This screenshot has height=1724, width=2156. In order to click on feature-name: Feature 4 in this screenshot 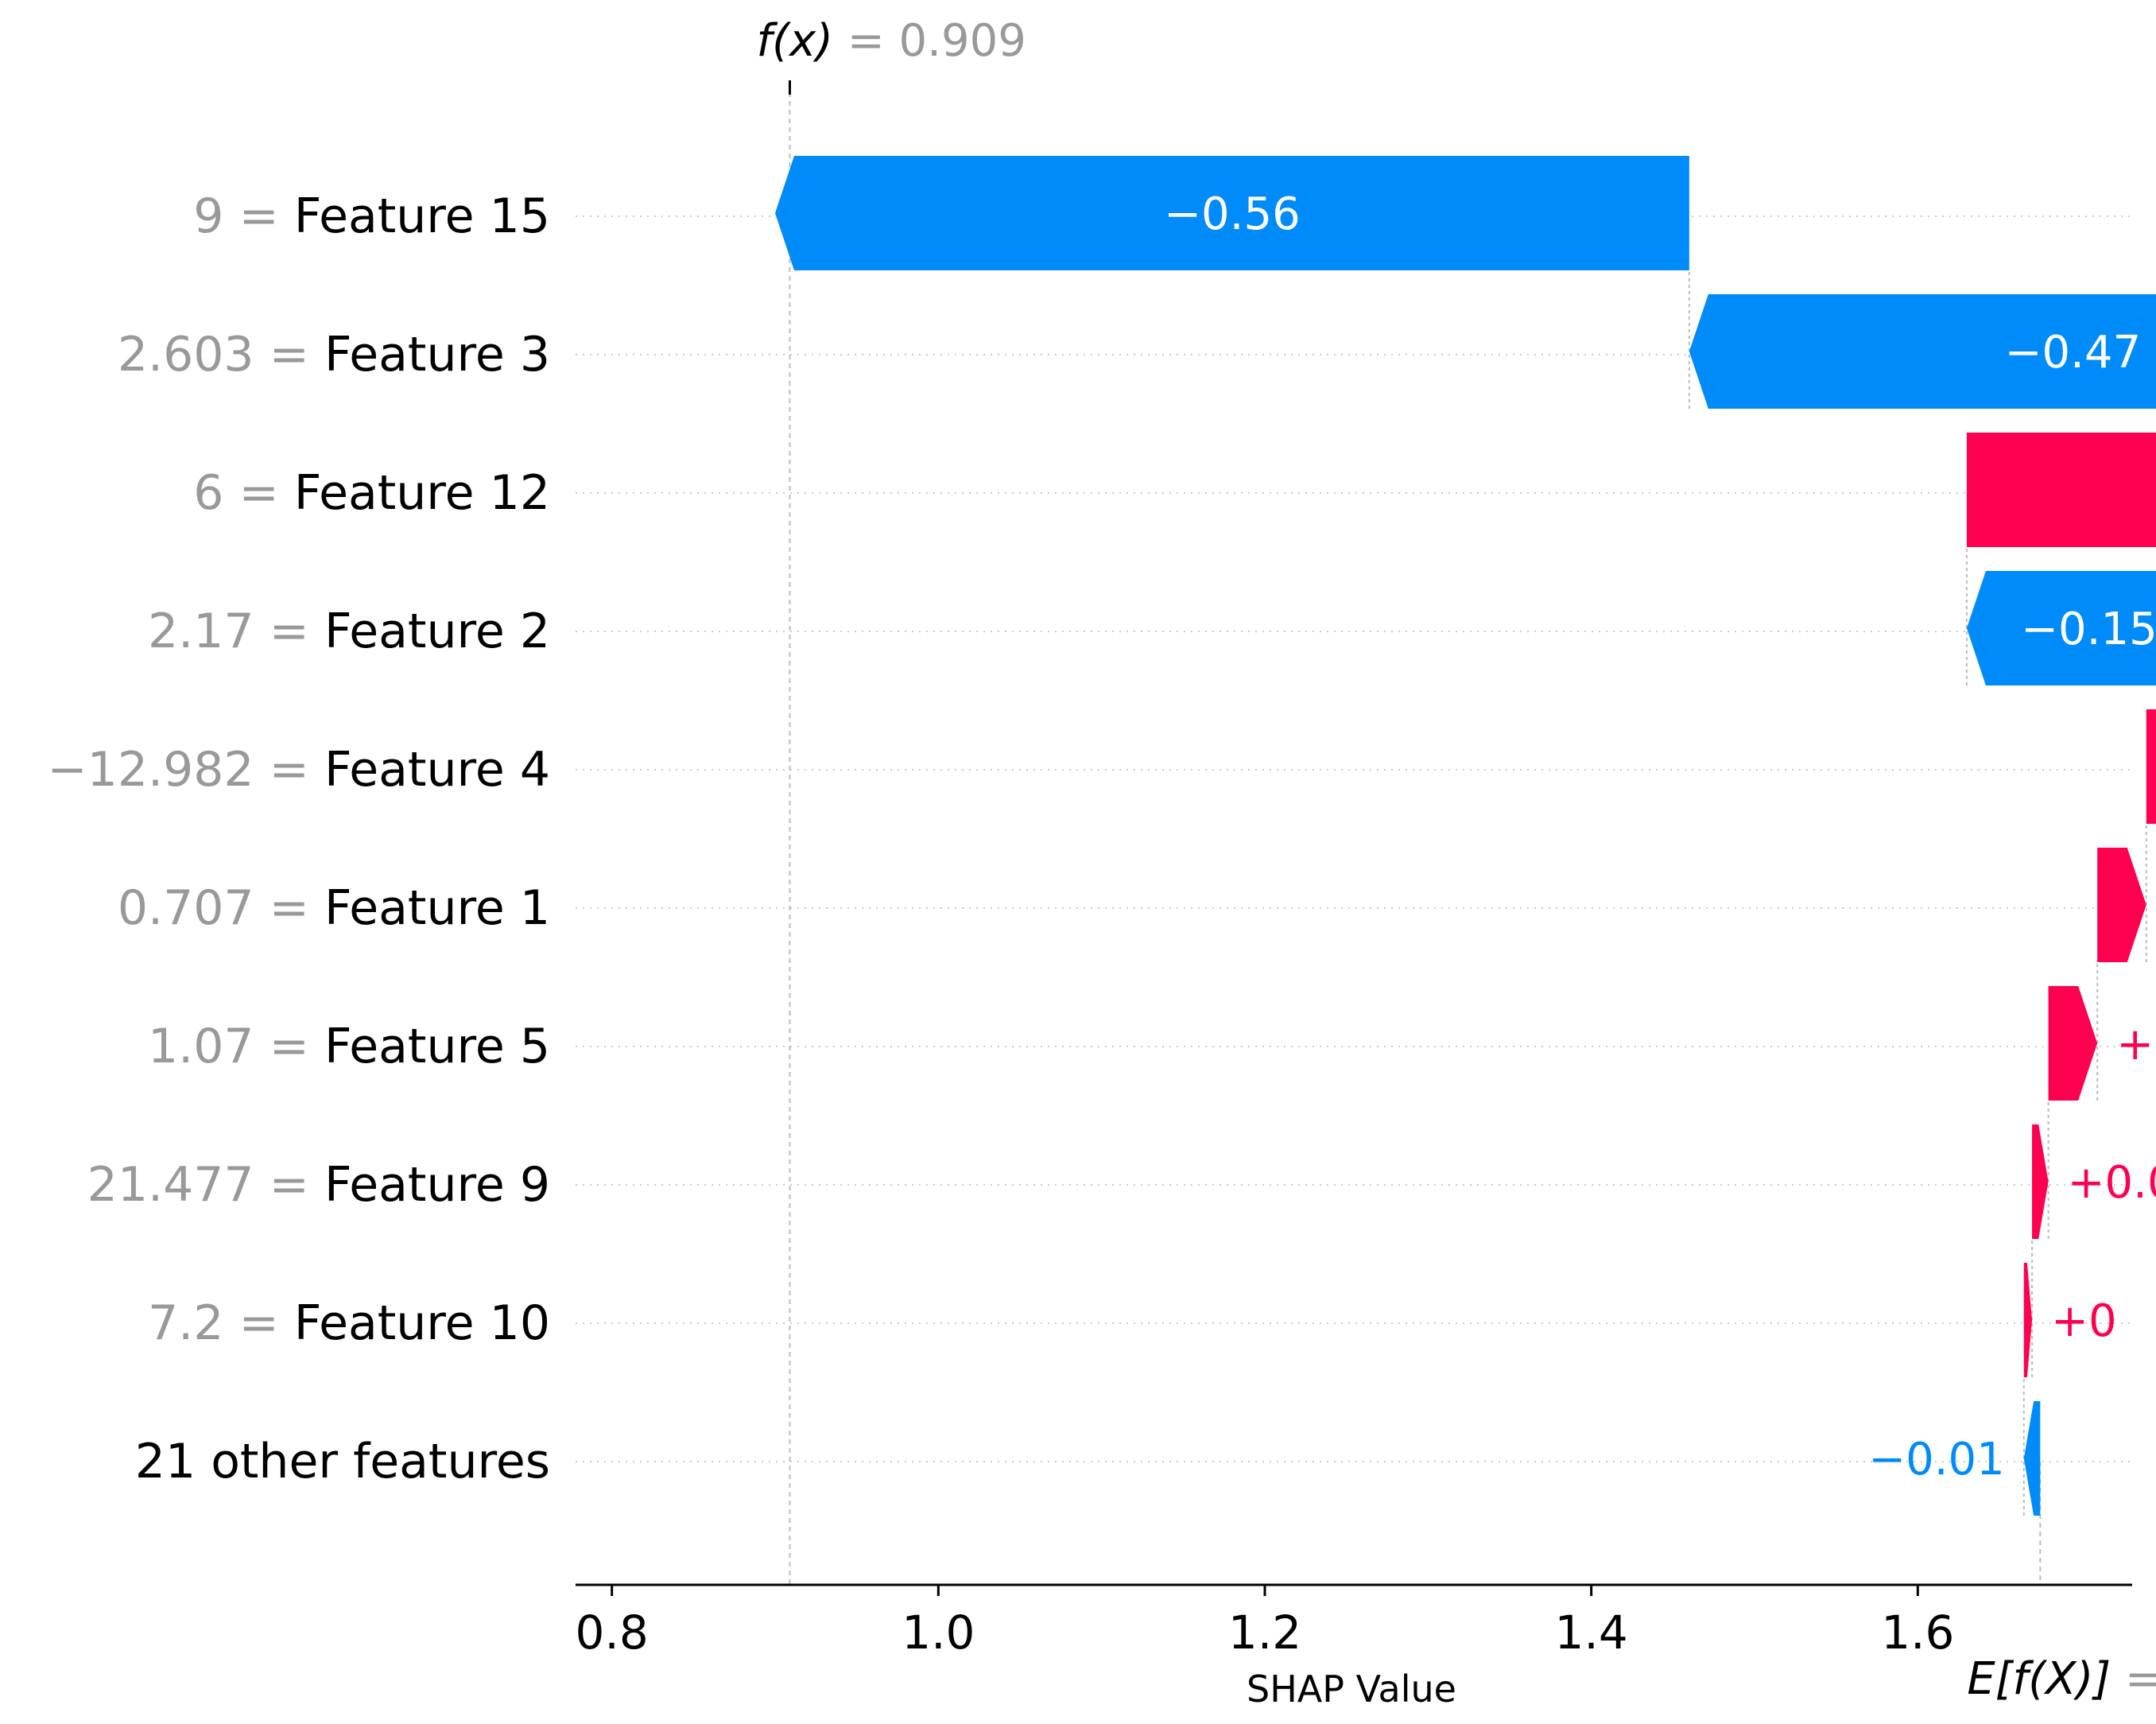, I will do `click(437, 770)`.